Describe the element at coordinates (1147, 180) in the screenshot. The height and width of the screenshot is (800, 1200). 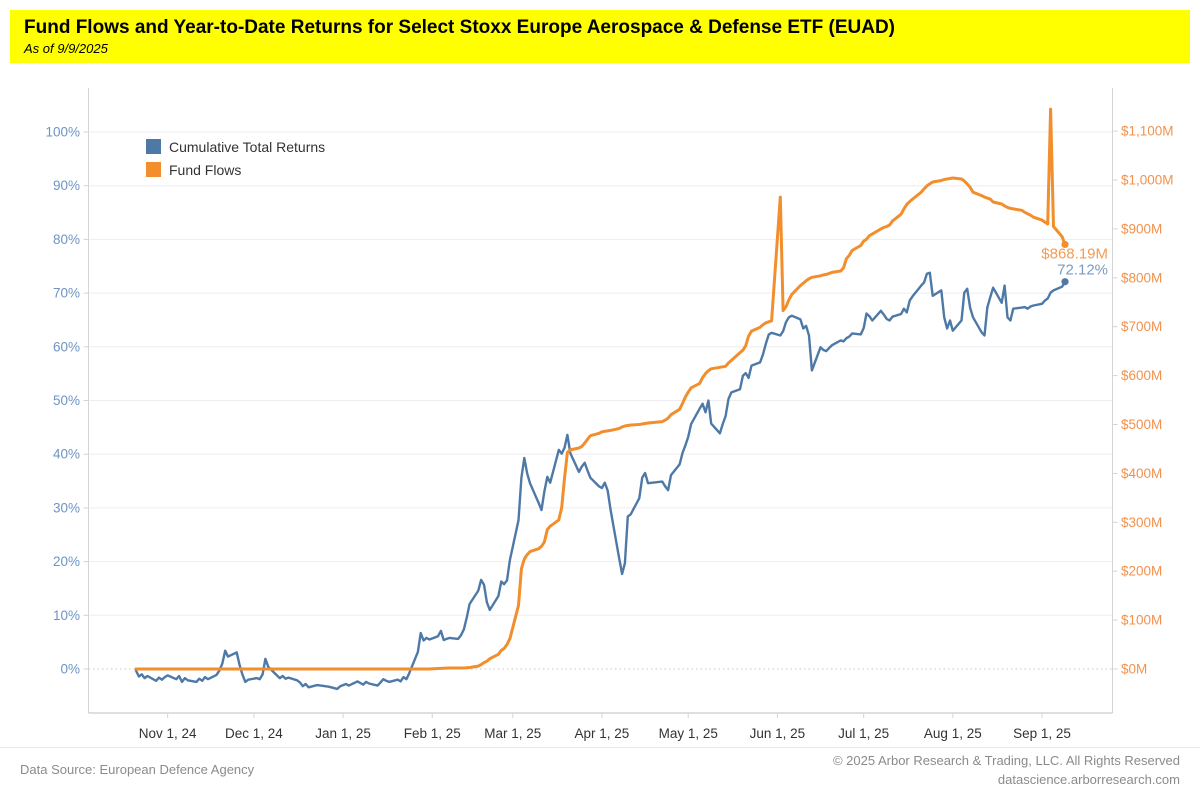
I see `y-right-tick-label: $1,000M` at that location.